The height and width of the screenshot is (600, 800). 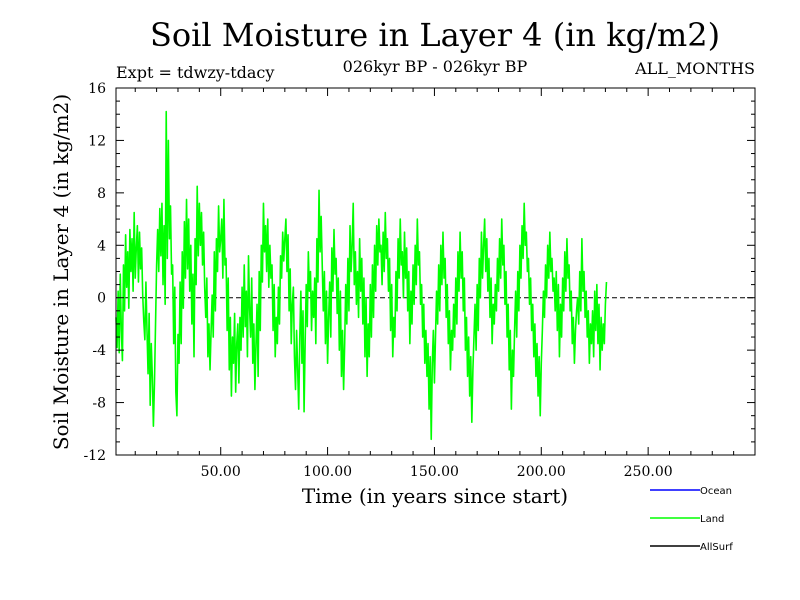 I want to click on x-axis-label: Time (in years since start), so click(x=435, y=496).